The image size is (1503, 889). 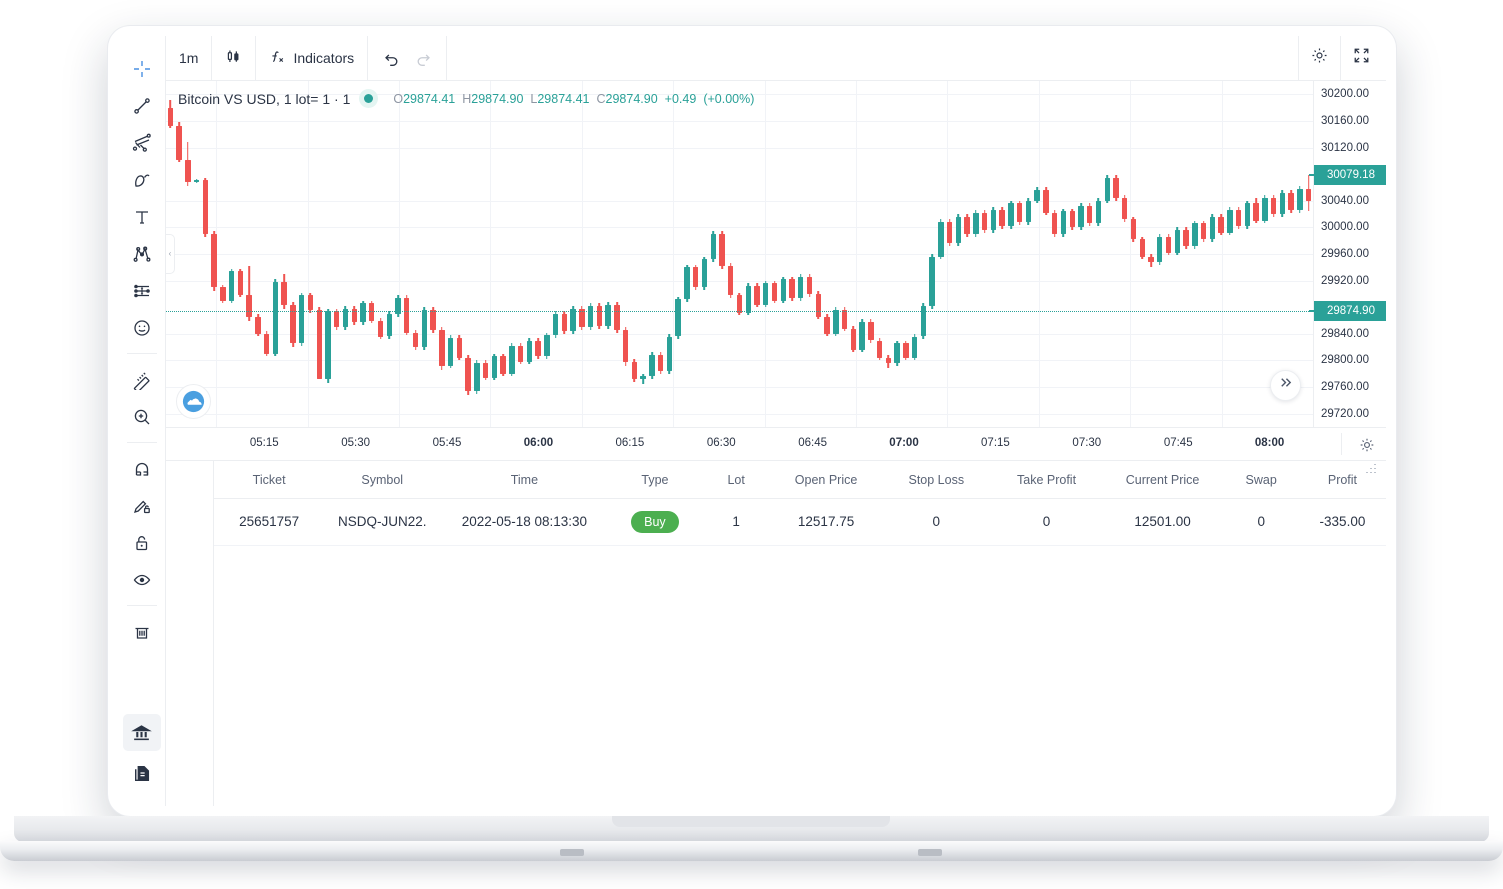 I want to click on hide-all-tool, so click(x=142, y=579).